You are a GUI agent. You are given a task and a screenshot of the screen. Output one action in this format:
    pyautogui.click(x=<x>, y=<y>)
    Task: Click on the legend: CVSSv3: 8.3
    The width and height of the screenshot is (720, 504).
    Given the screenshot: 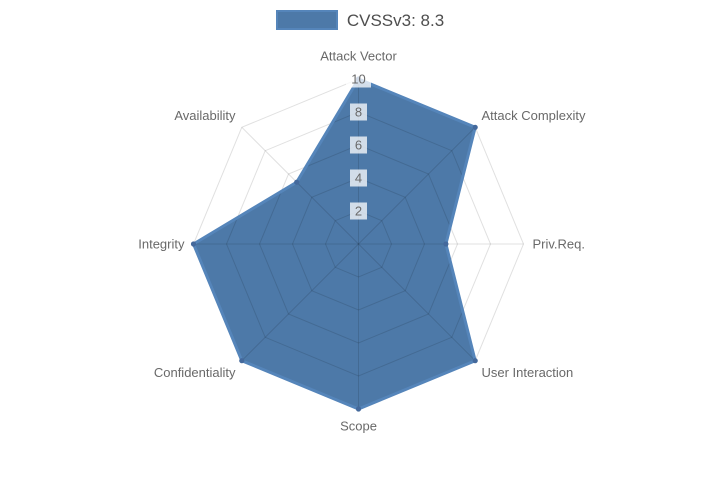 What is the action you would take?
    pyautogui.click(x=360, y=20)
    